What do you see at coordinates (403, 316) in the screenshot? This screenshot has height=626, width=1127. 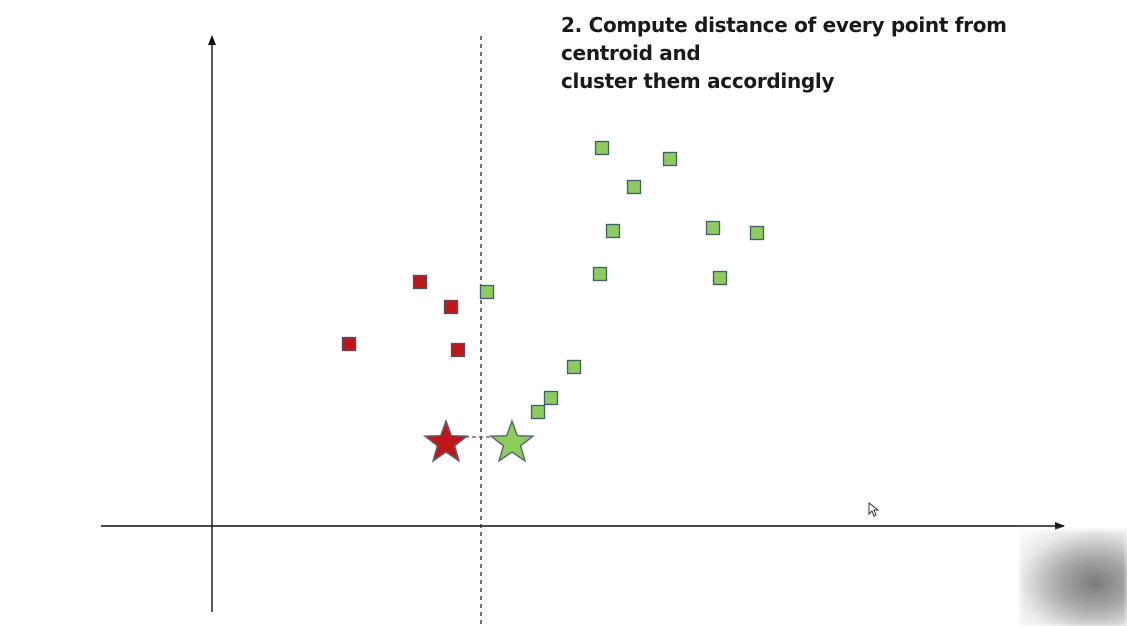 I see `red-cluster-points` at bounding box center [403, 316].